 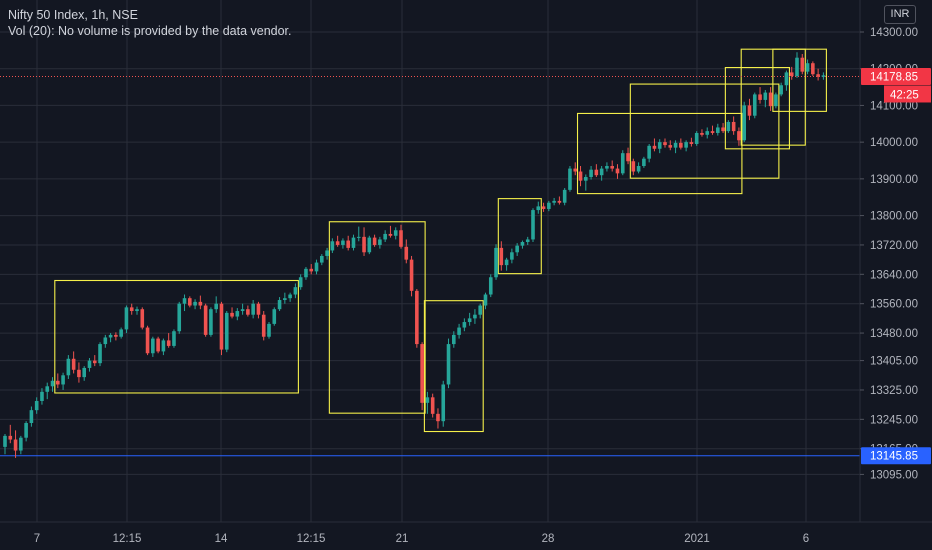 I want to click on horizontal-level-tag: 13145.85, so click(x=896, y=456).